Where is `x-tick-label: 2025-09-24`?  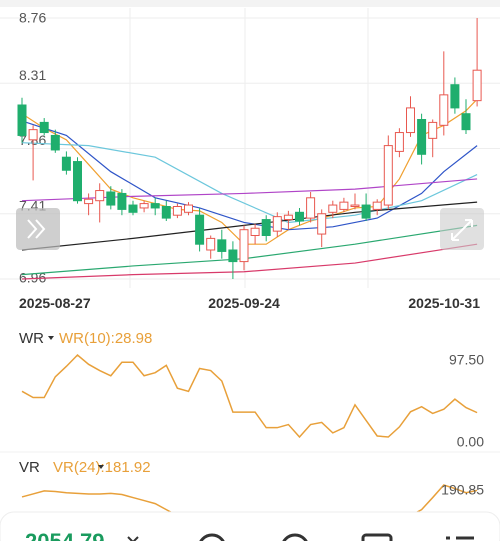 x-tick-label: 2025-09-24 is located at coordinates (244, 303).